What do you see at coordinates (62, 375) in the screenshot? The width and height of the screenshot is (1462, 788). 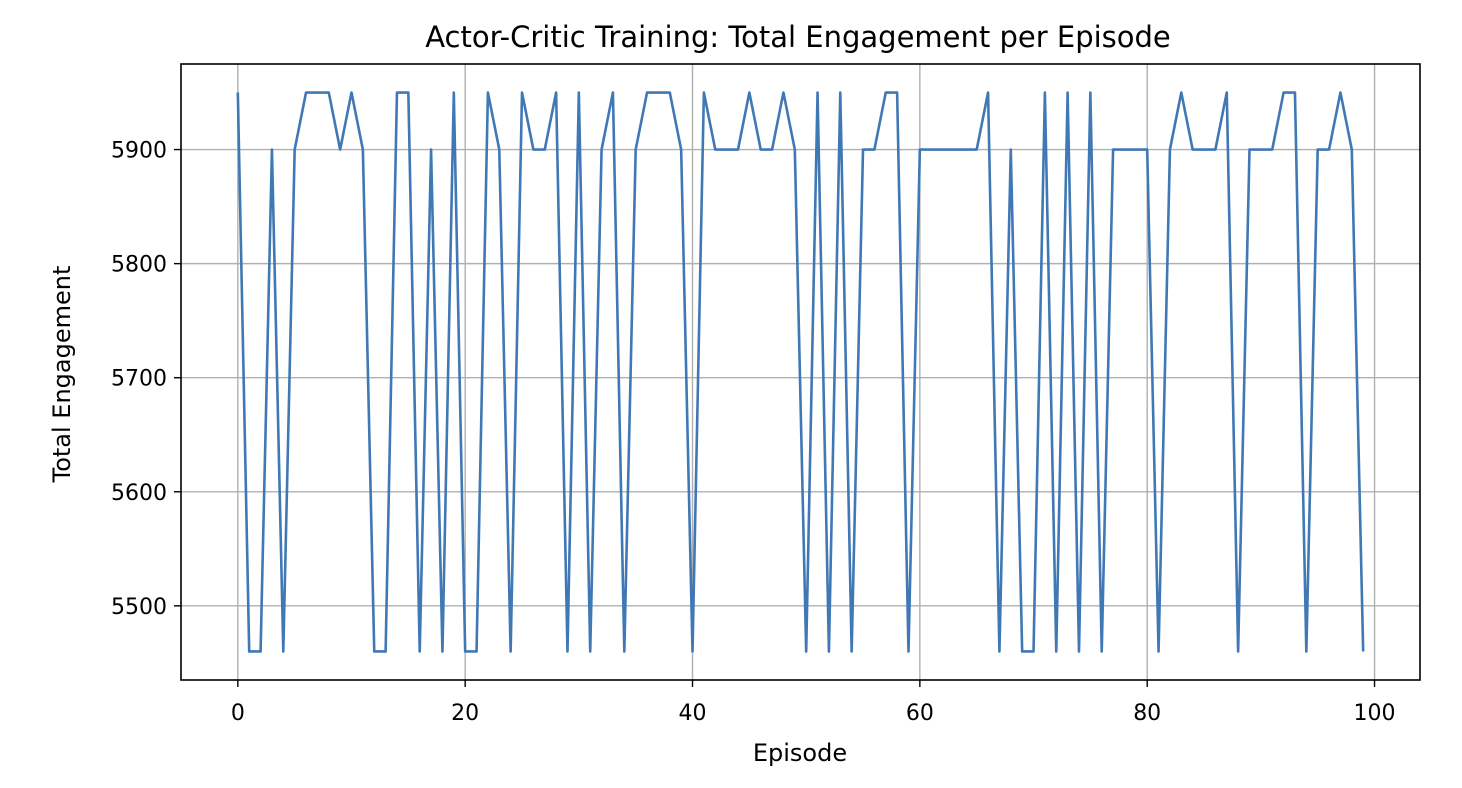 I see `y-axis-label: Total Engagement` at bounding box center [62, 375].